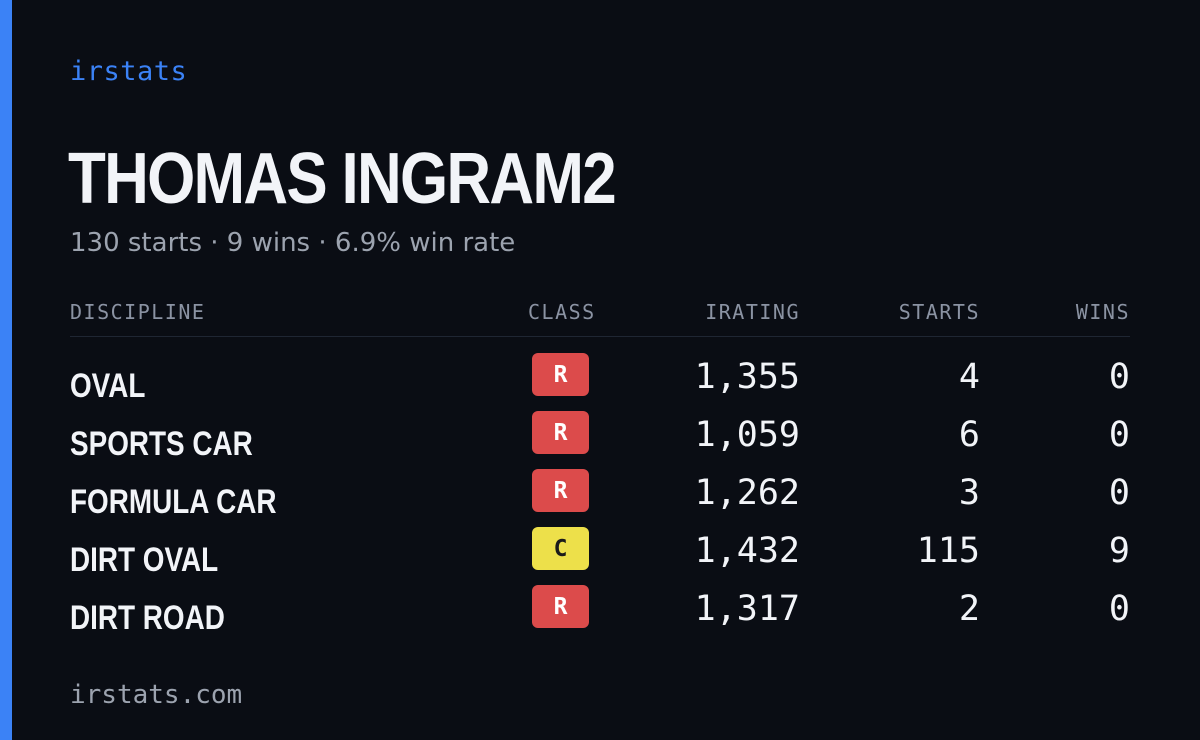  Describe the element at coordinates (600, 614) in the screenshot. I see `table-row: DIRT ROAD R 1,317 2 0` at that location.